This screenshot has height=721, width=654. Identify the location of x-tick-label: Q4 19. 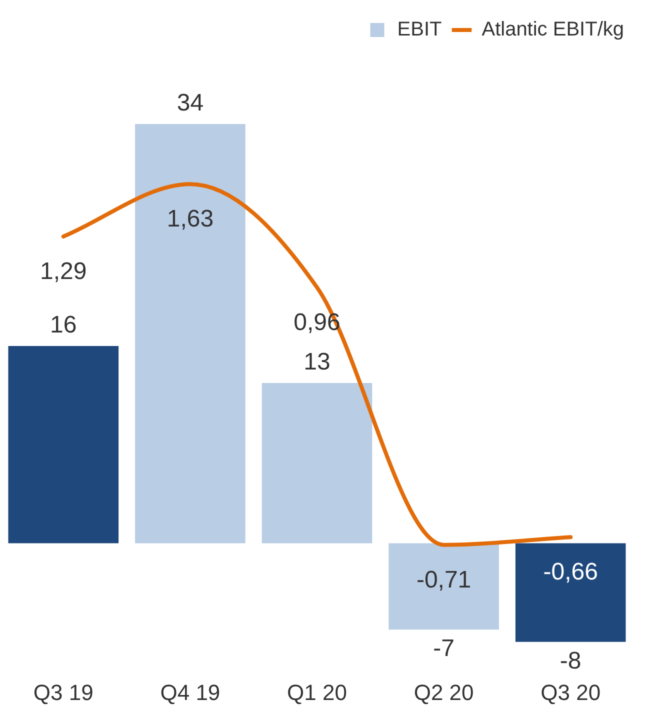
(190, 692).